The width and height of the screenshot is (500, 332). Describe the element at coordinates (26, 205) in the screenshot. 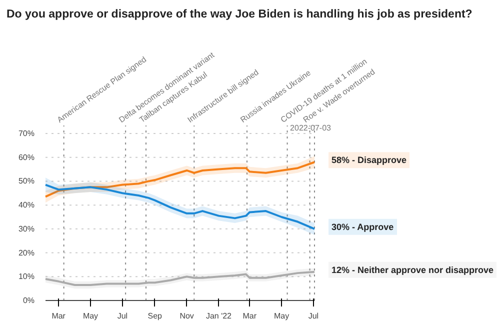

I see `y-tick-label: 40%` at that location.